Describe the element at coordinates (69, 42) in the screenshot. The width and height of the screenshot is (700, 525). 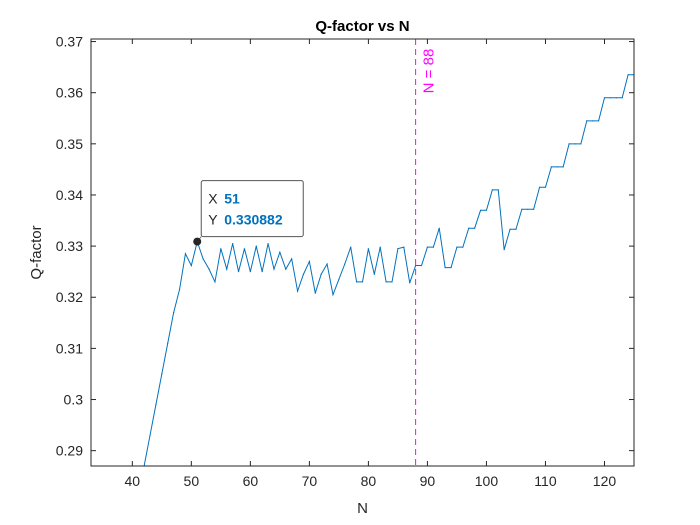
I see `y-tick-label: 0.37` at that location.